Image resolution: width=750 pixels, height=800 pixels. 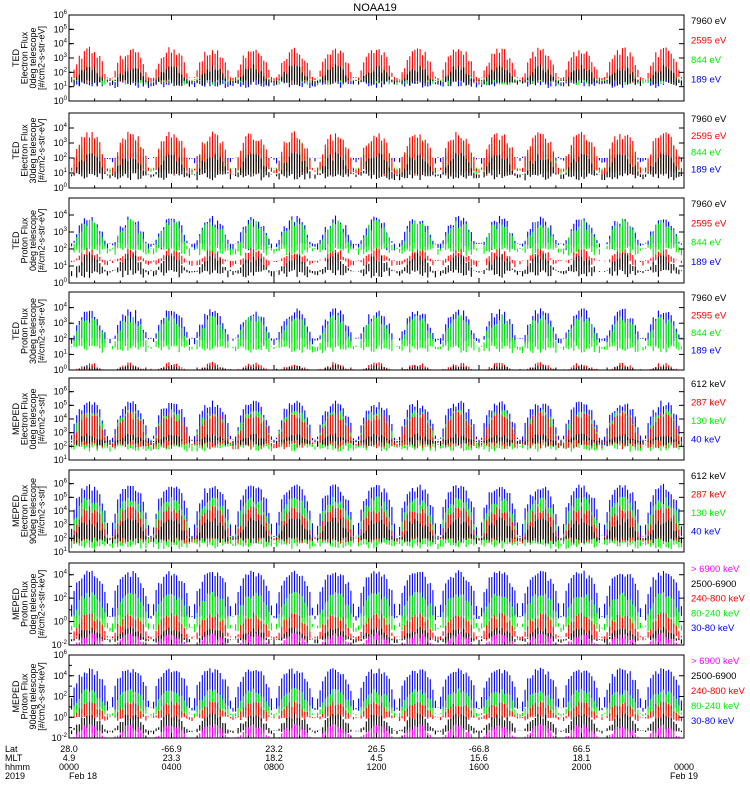 I want to click on axis-row-label: 2019, so click(x=15, y=776).